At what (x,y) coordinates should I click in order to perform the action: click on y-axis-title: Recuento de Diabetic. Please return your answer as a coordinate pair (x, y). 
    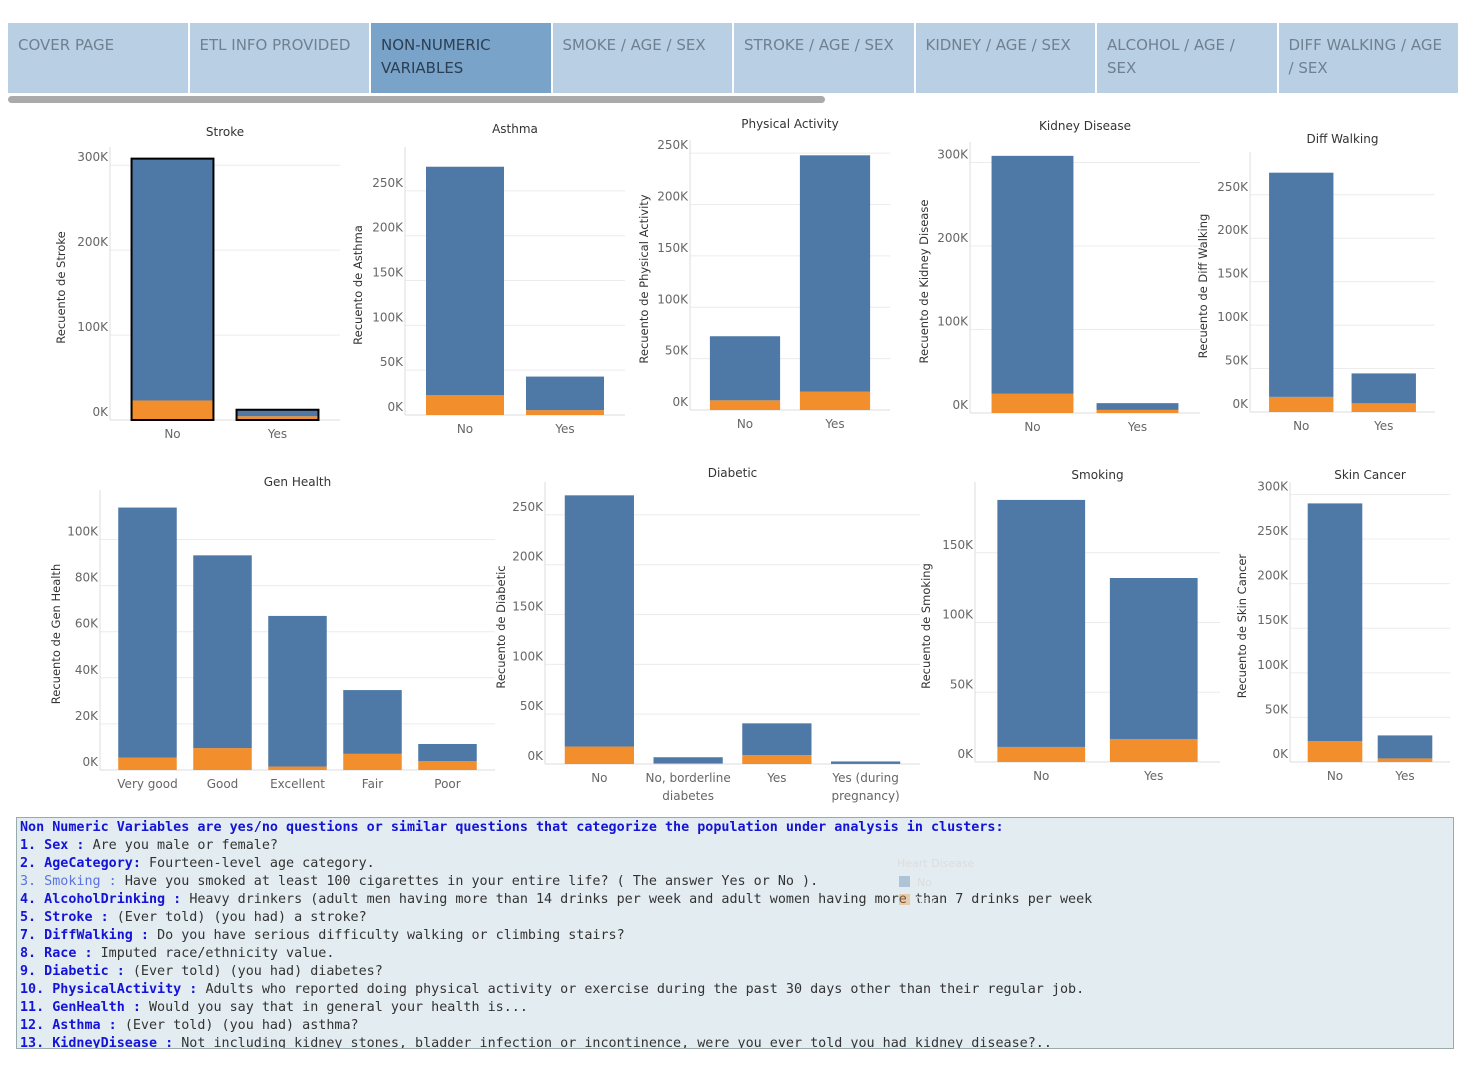
    Looking at the image, I should click on (501, 626).